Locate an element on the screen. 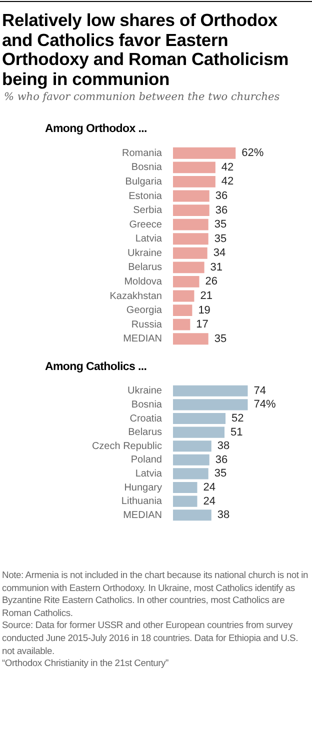  source-note: Source: Data for former USSR and other European countries from survey conducted June 2015-July 2016 in 18 countries. Data for Ethiopia and U.S. not available. is located at coordinates (151, 638).